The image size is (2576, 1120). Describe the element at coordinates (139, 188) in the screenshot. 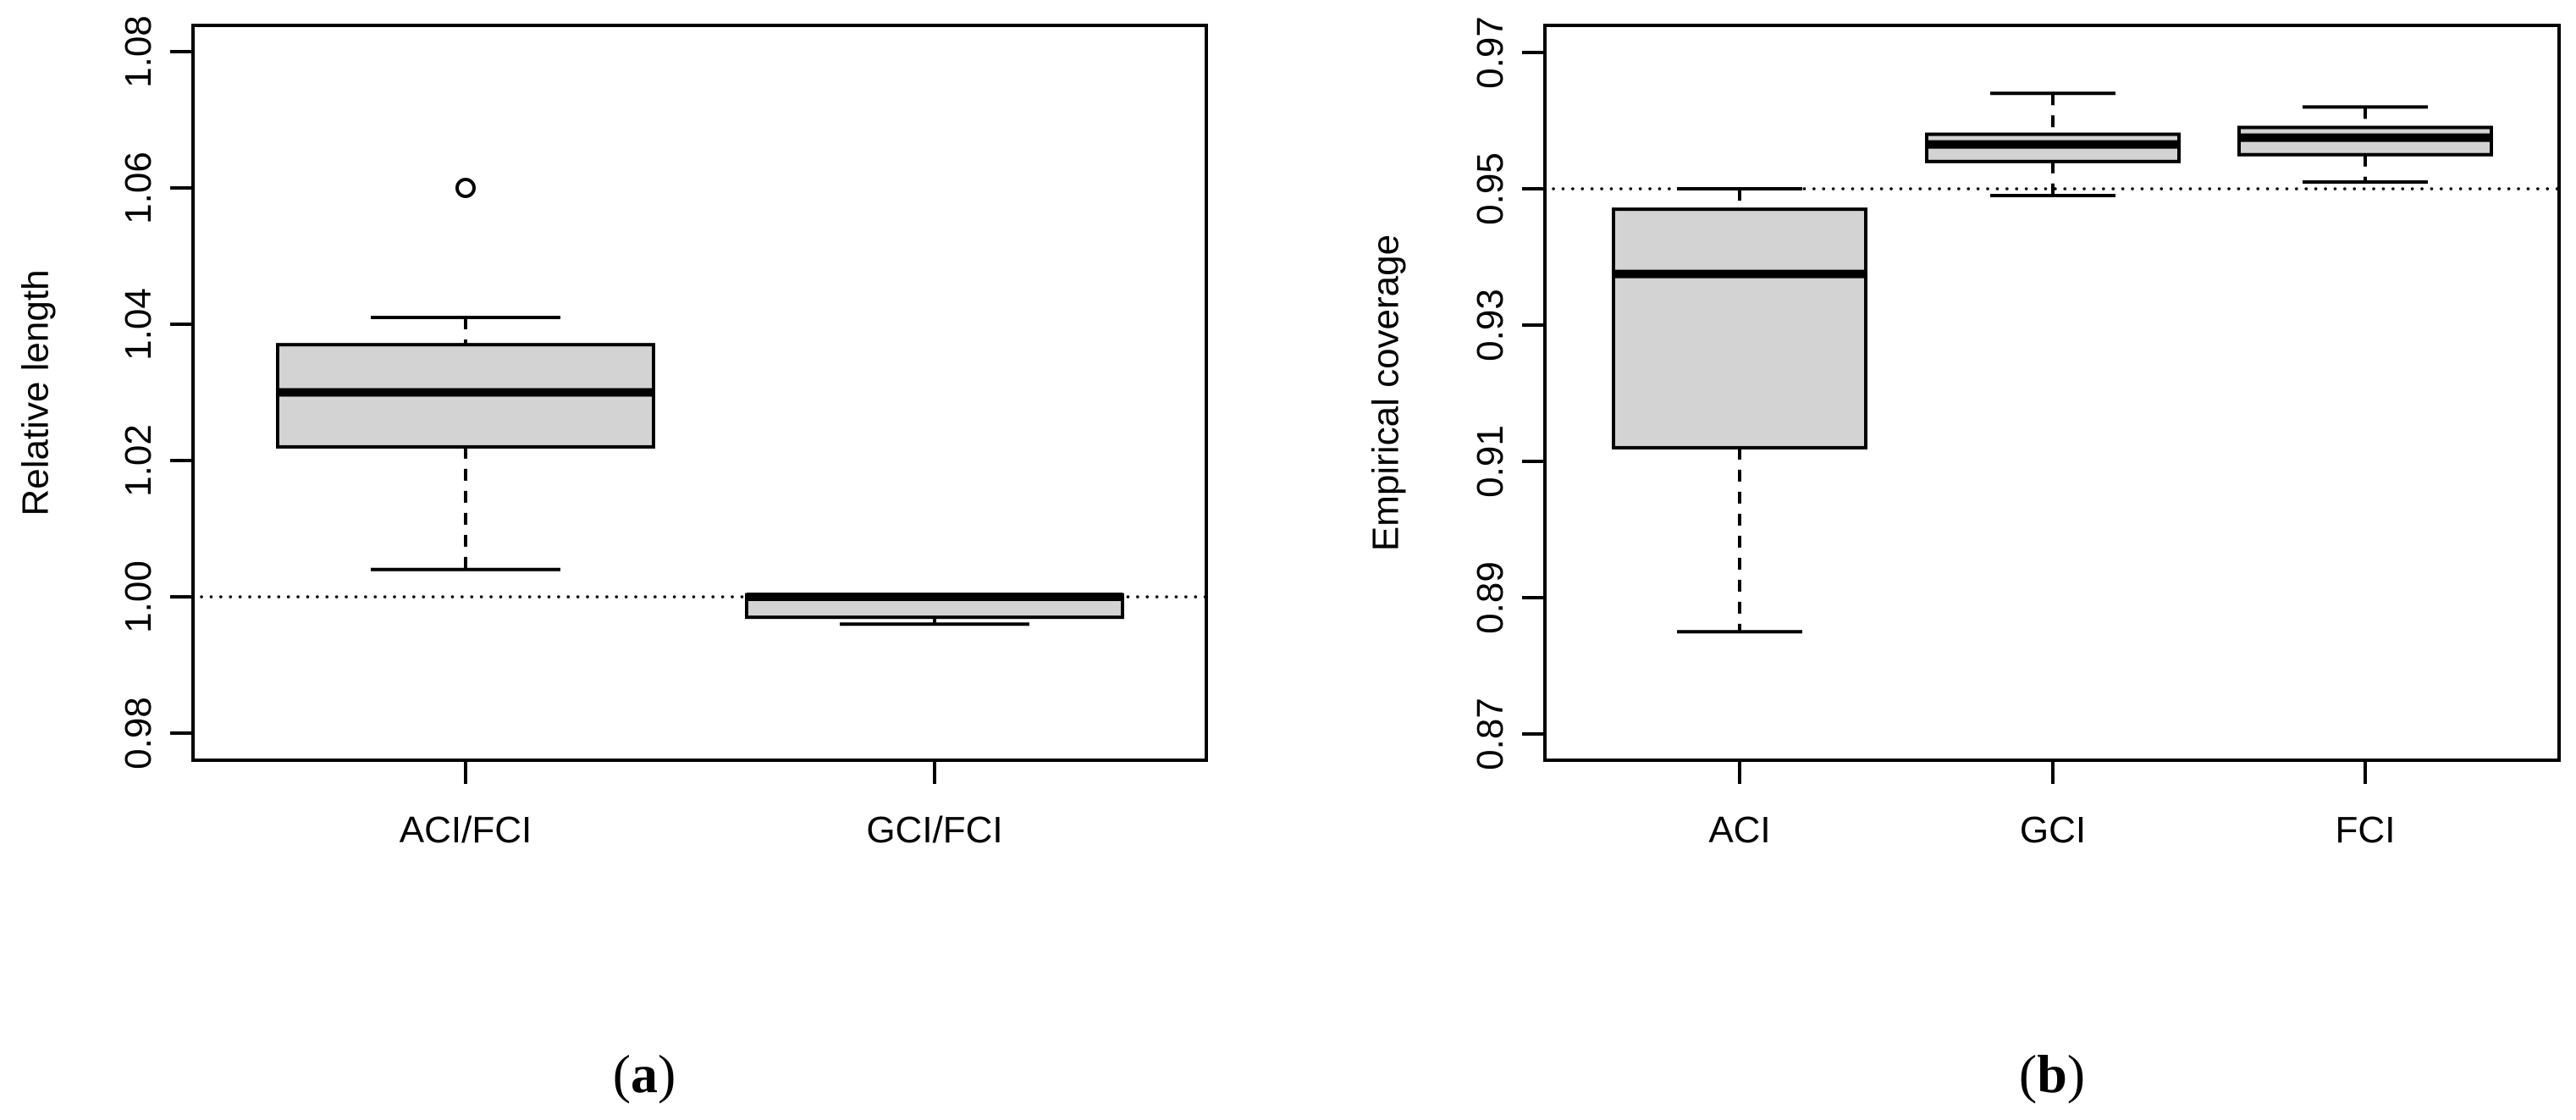

I see `y-tick-label: 1.06` at that location.